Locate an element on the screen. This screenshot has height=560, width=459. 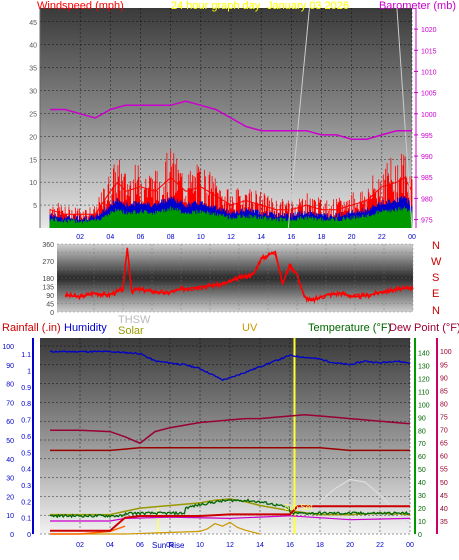
dewpoint-tick: 60 is located at coordinates (444, 457).